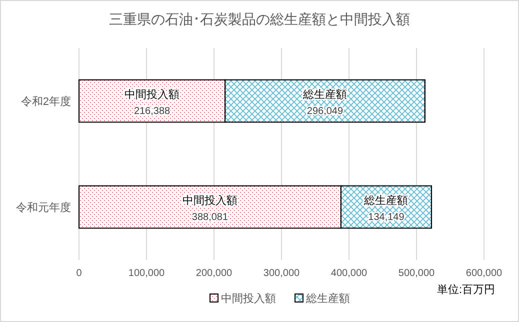 This screenshot has height=322, width=519. I want to click on text: 単位:百万円, so click(465, 290).